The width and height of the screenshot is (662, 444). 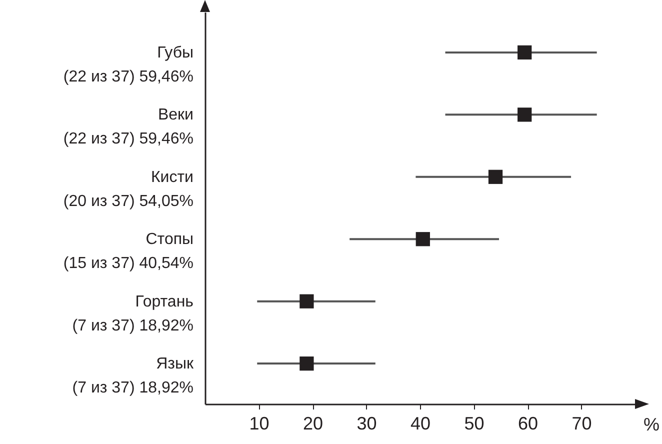 I want to click on x-axis-title: %, so click(x=651, y=424).